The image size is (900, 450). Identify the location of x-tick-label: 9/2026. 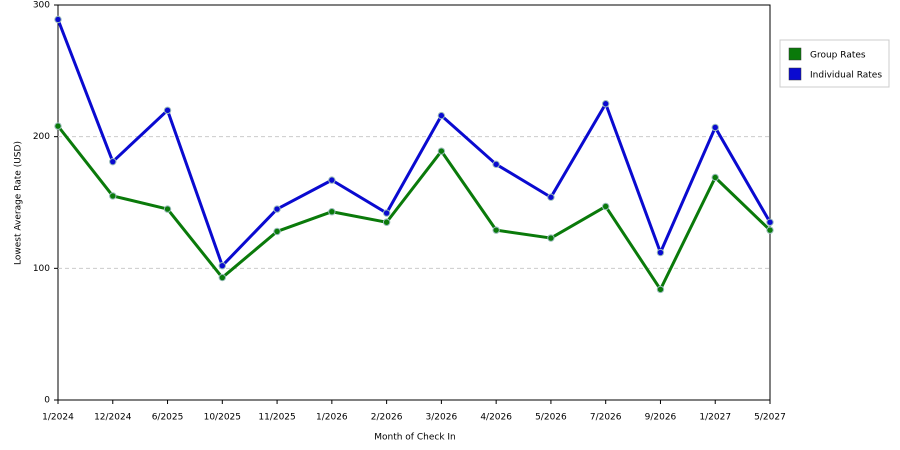
(661, 418).